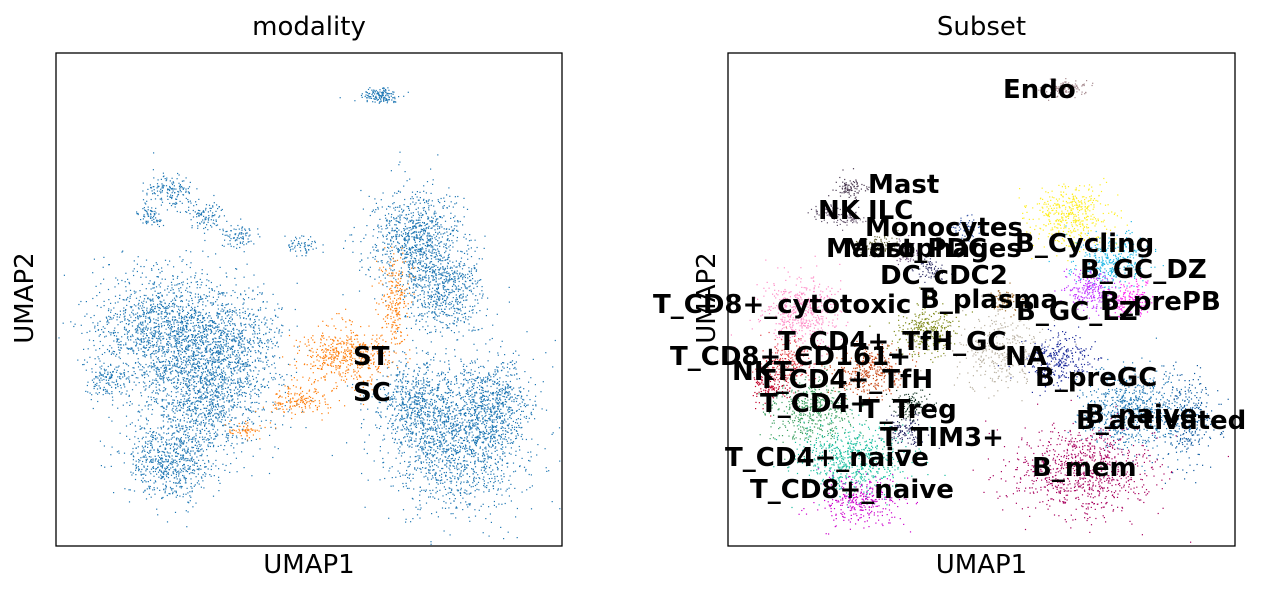 This screenshot has width=1273, height=602. What do you see at coordinates (909, 410) in the screenshot?
I see `label-T_Treg: T_Treg` at bounding box center [909, 410].